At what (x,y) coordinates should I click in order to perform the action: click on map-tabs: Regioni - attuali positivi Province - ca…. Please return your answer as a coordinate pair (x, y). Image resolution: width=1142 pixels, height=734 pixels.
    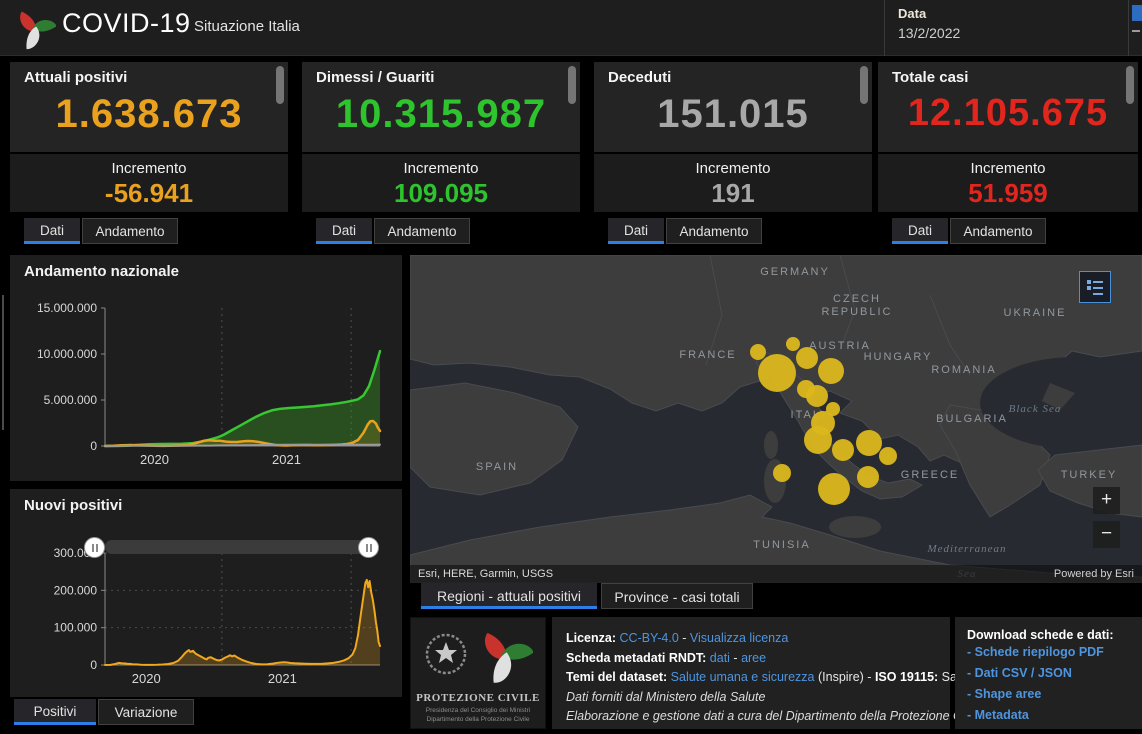
    Looking at the image, I should click on (776, 596).